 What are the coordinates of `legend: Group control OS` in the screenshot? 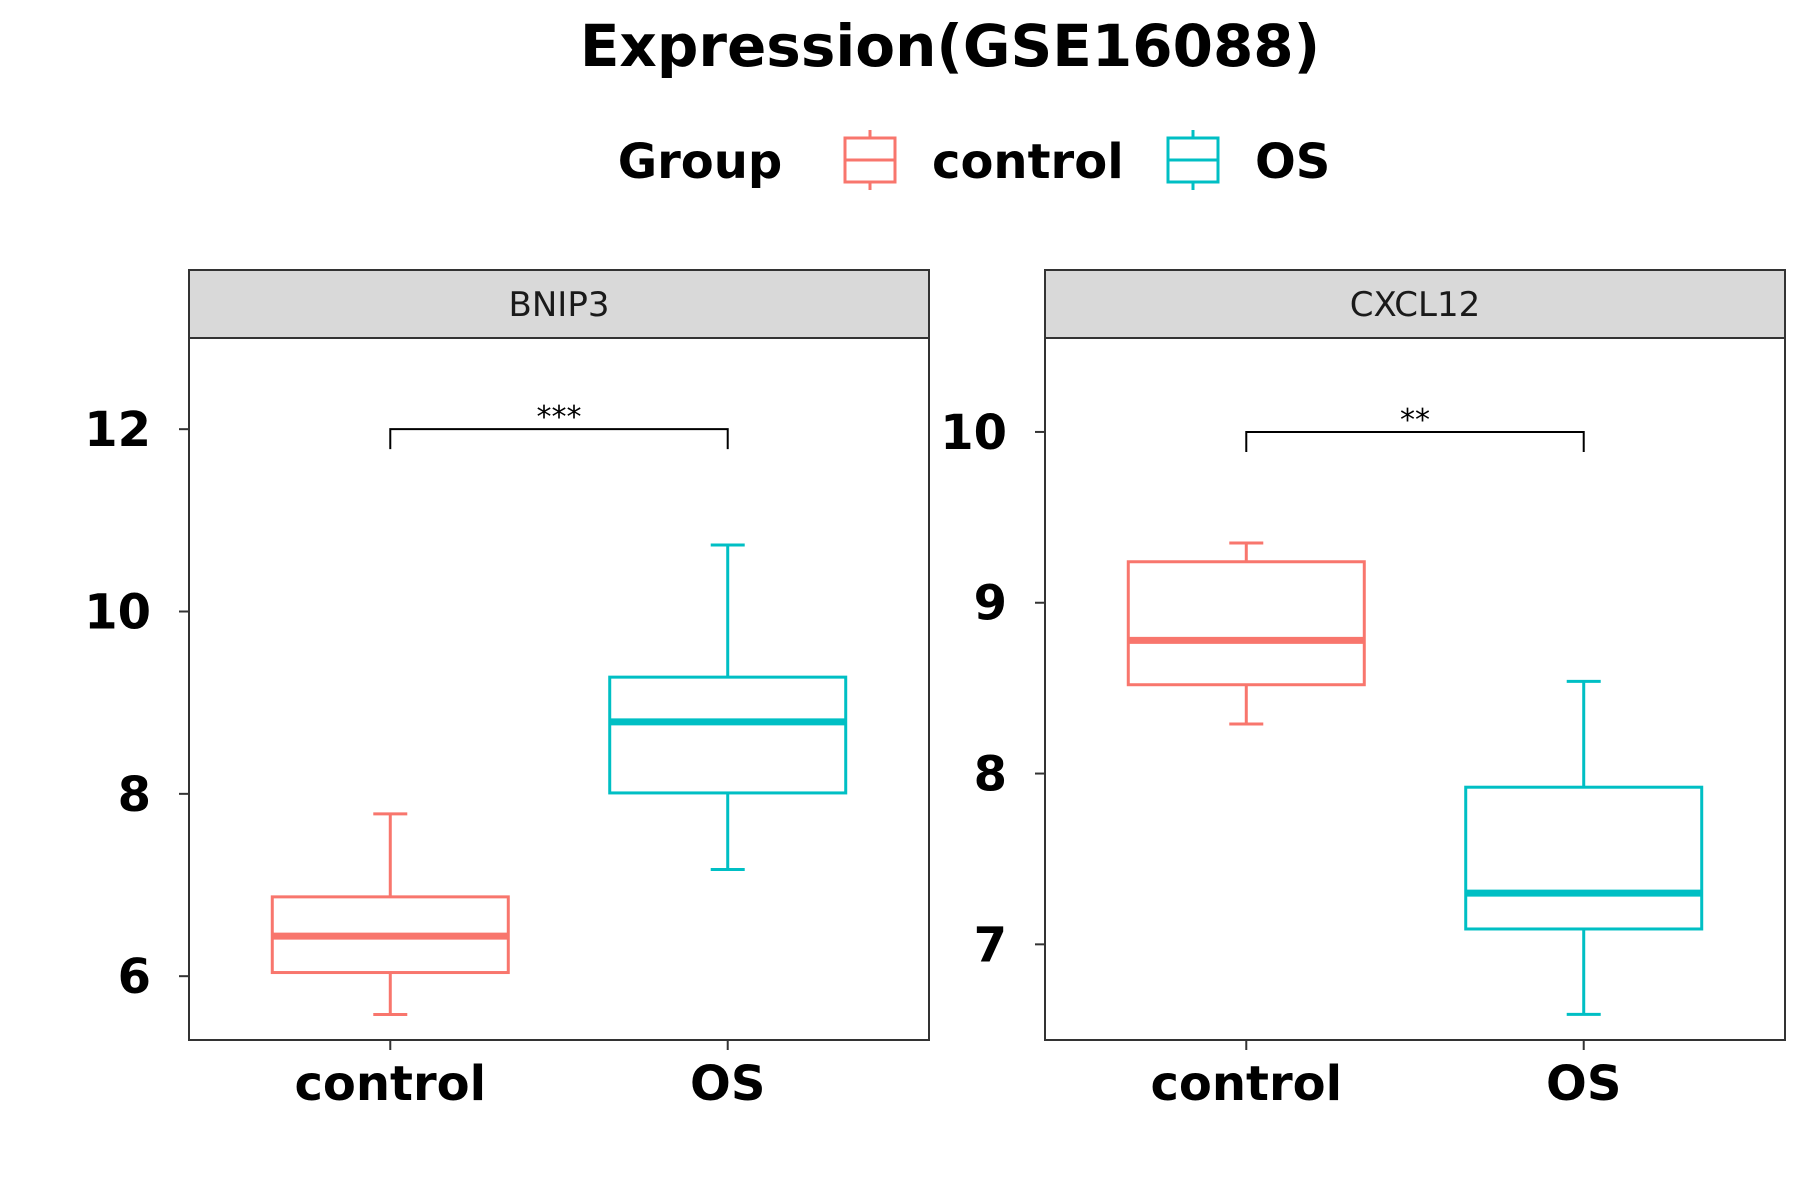 It's located at (974, 160).